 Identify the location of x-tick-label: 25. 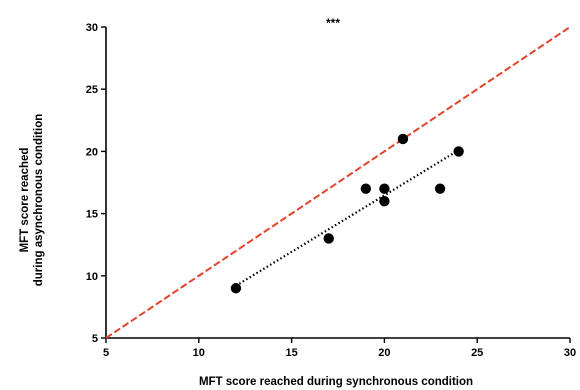
(477, 353).